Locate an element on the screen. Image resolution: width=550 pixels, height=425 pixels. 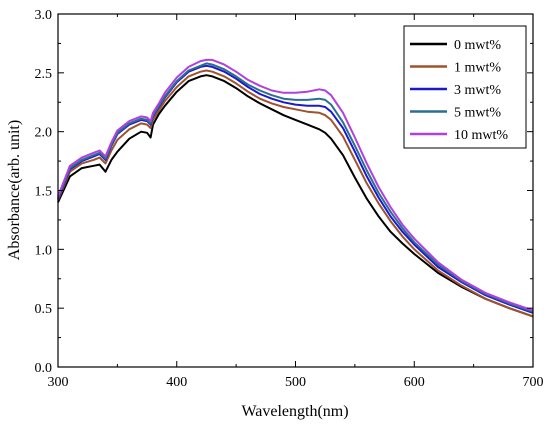
y-tick-label: 2.0 is located at coordinates (44, 133).